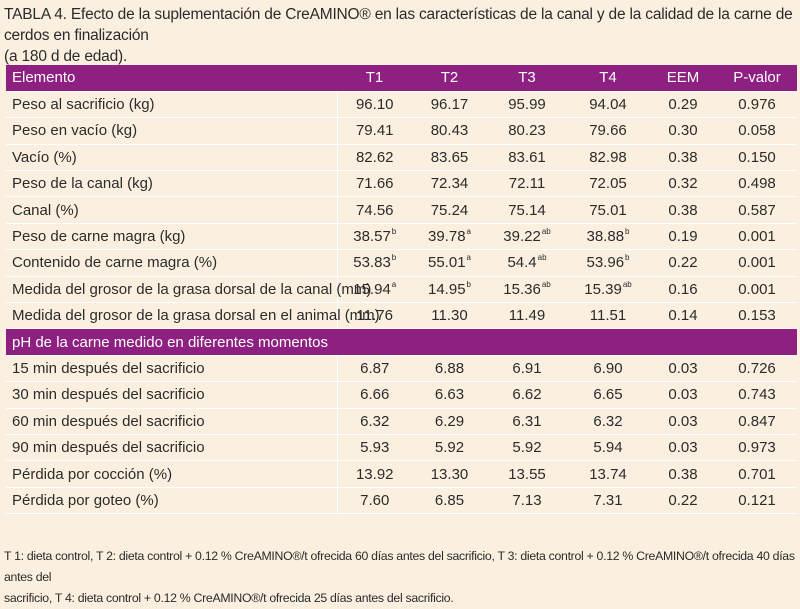 This screenshot has width=800, height=609. Describe the element at coordinates (449, 369) in the screenshot. I see `cell-t2: 6.88` at that location.